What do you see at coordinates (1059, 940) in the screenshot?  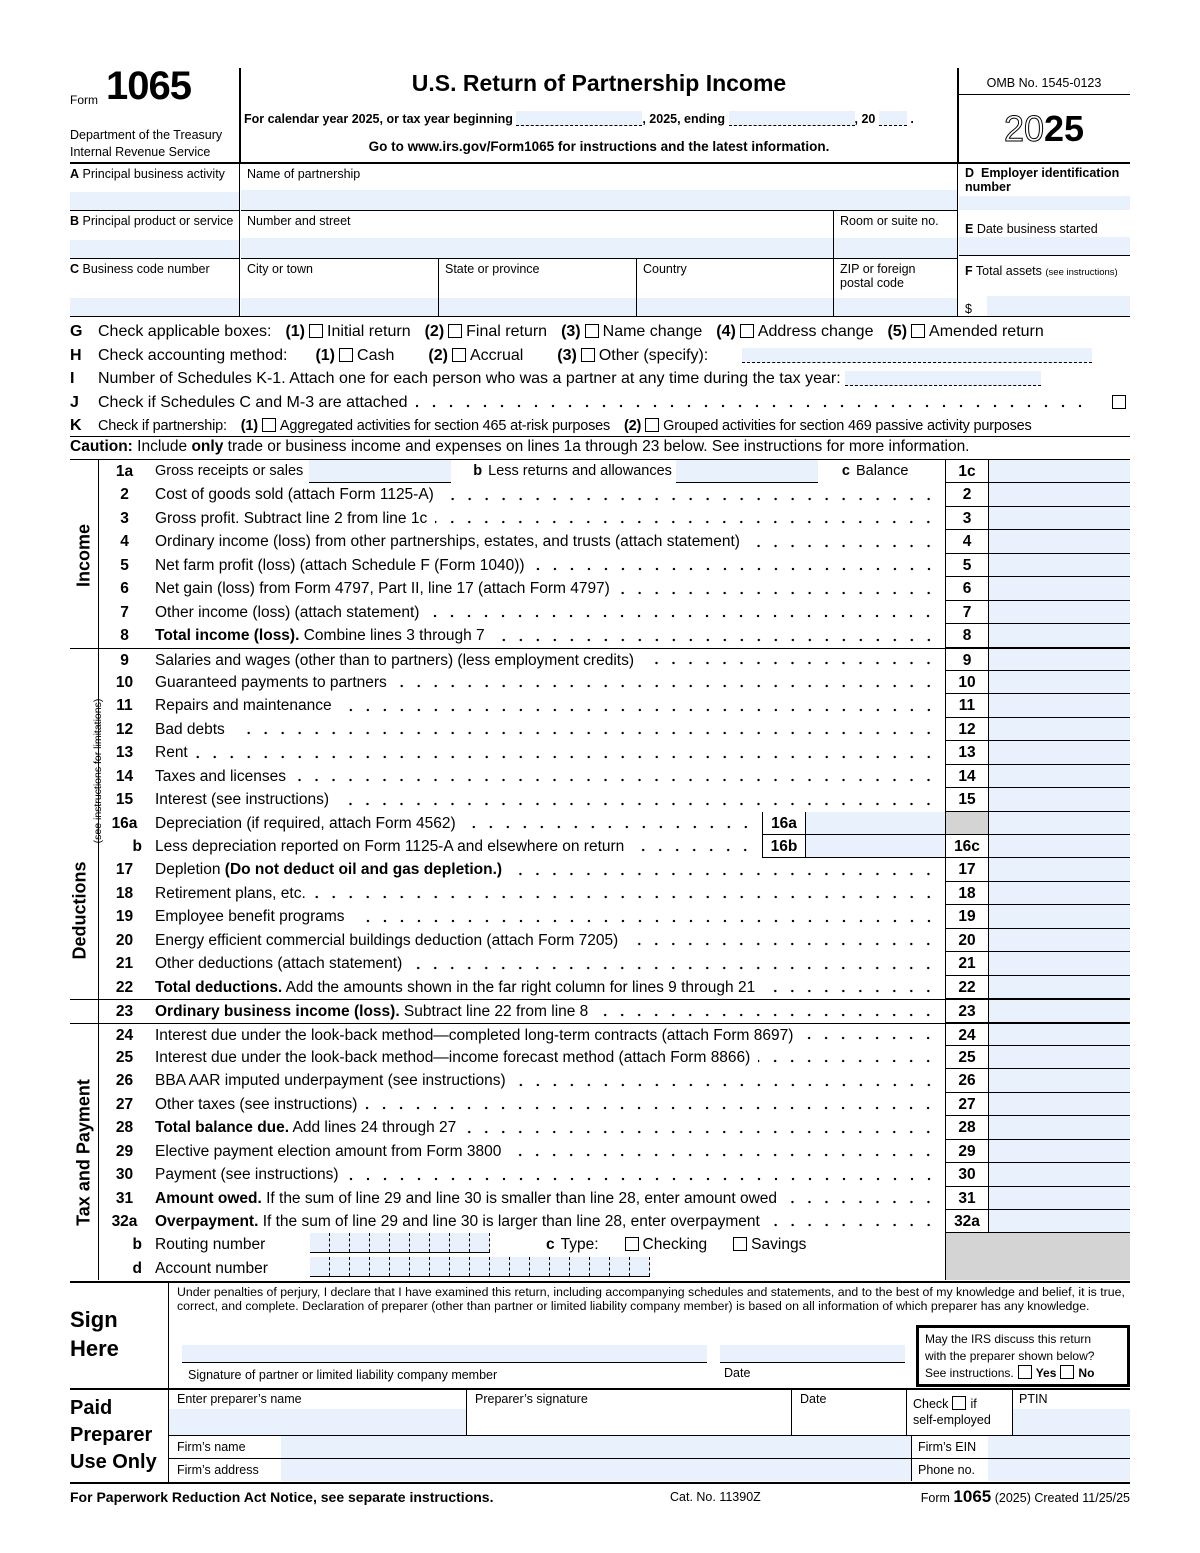 I see `line-20-amount-input` at bounding box center [1059, 940].